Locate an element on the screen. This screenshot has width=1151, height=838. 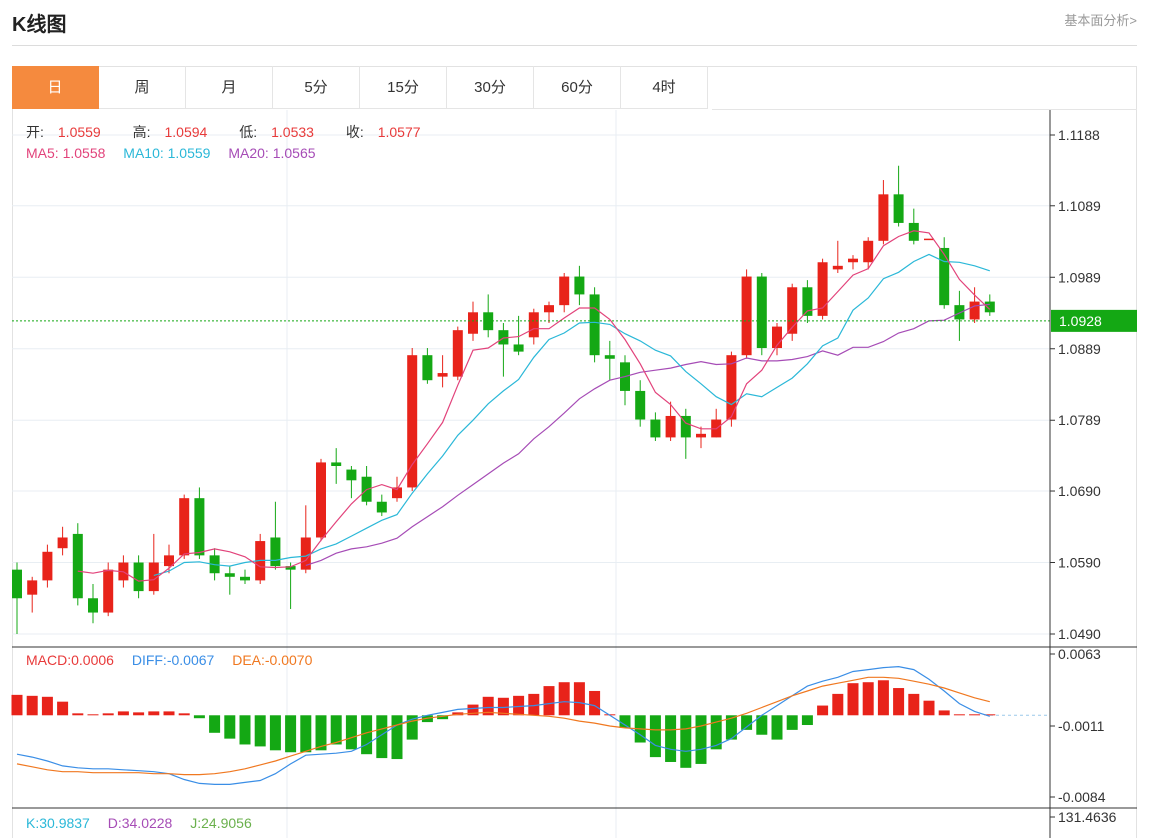
price-tick-label: 1.0690 is located at coordinates (1079, 491).